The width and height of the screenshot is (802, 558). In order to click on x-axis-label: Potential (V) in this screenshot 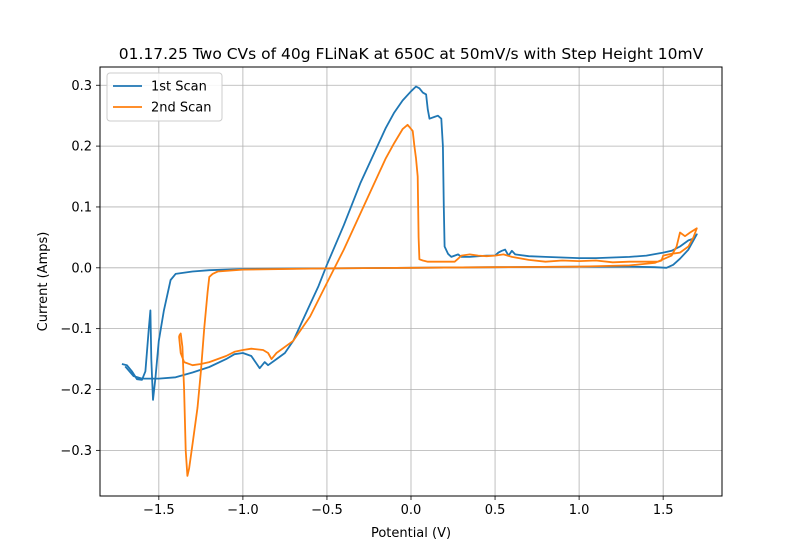, I will do `click(411, 533)`.